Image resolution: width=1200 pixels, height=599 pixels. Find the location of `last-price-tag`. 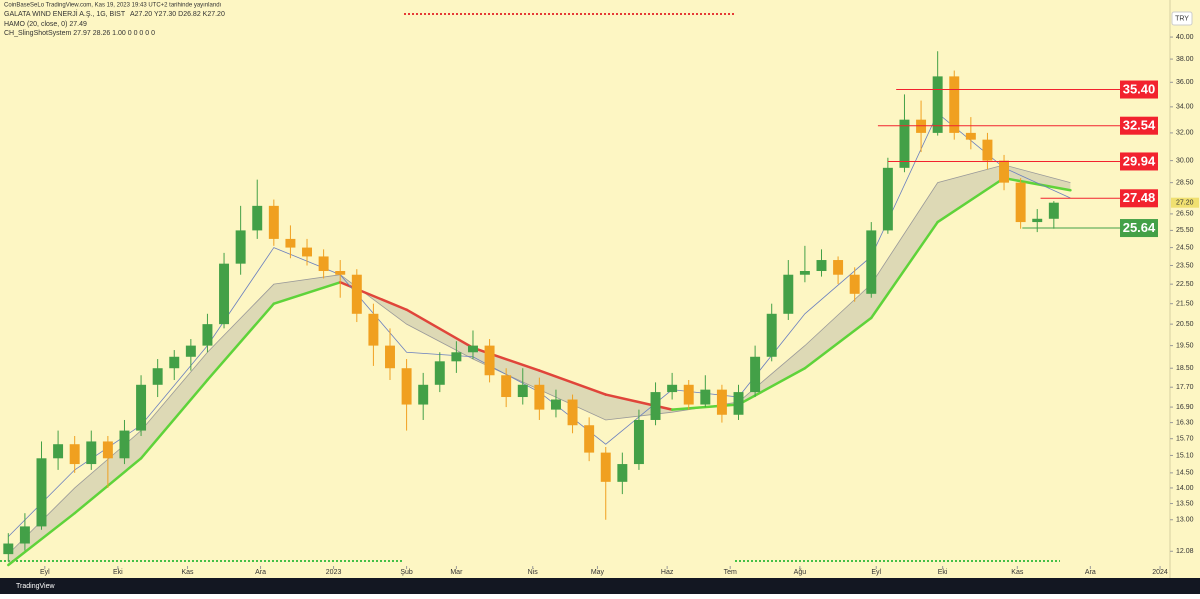

last-price-tag is located at coordinates (1185, 202).